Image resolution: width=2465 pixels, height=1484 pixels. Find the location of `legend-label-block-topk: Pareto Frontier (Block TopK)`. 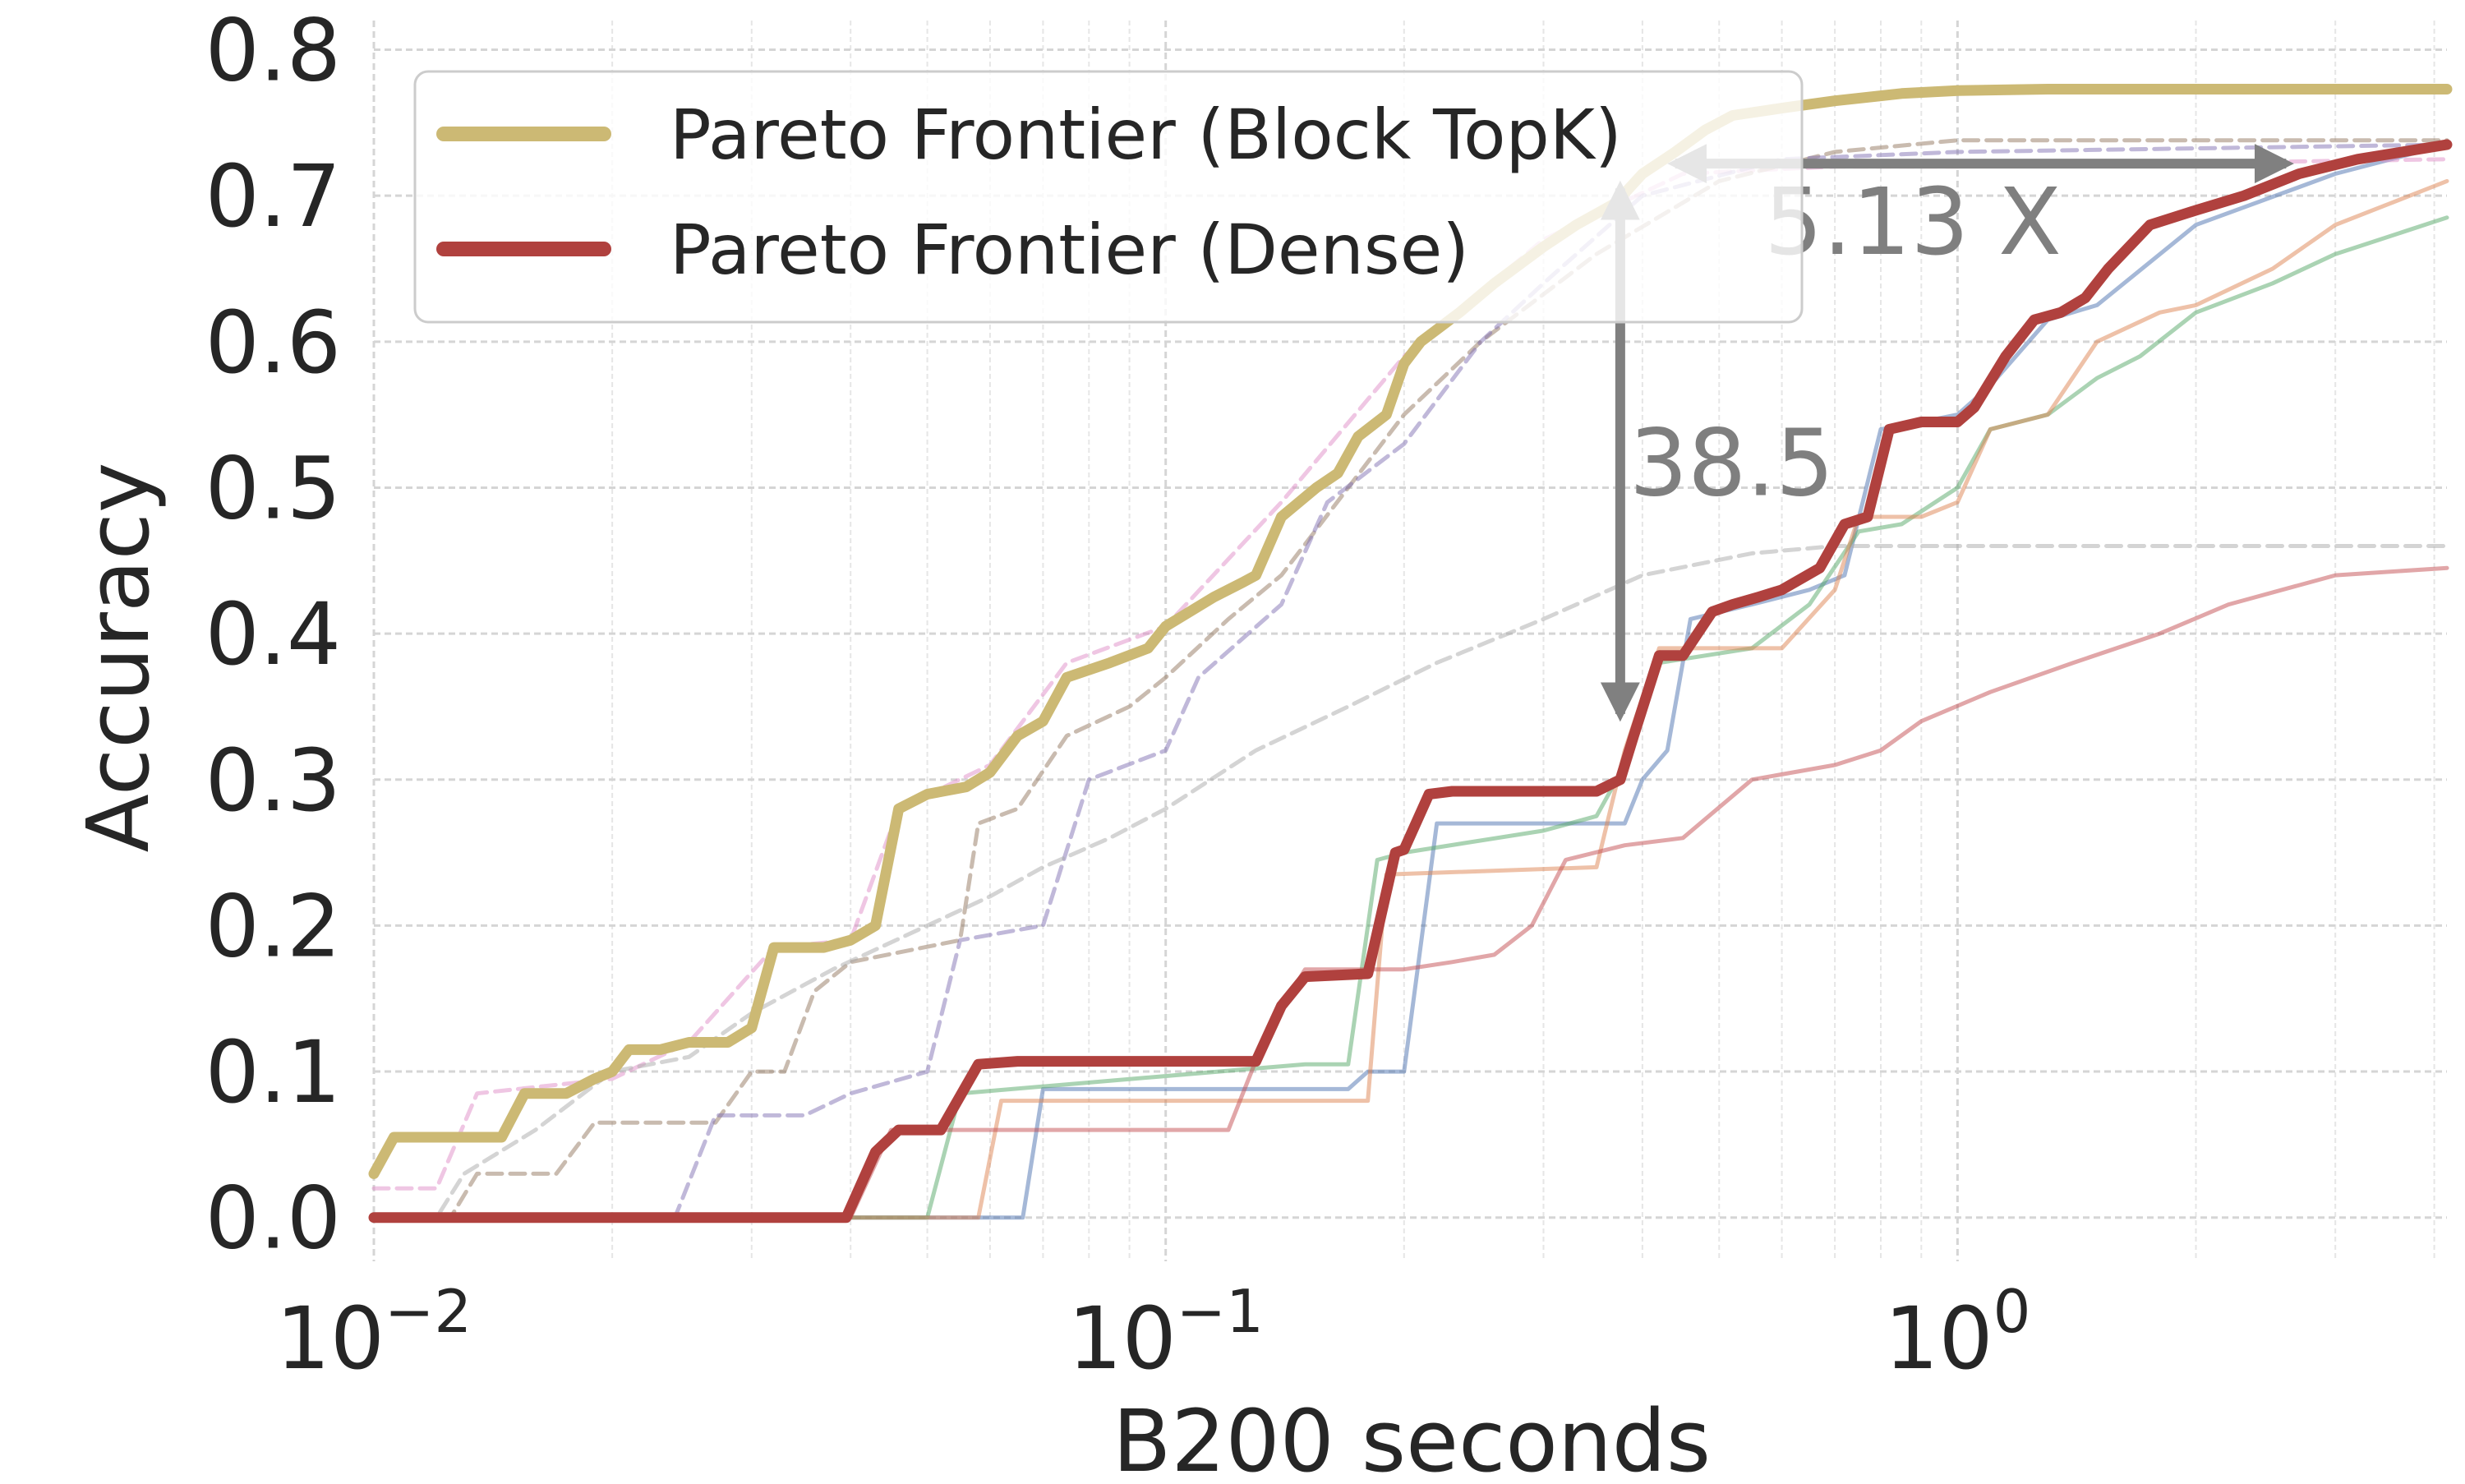

legend-label-block-topk: Pareto Frontier (Block TopK) is located at coordinates (1146, 134).